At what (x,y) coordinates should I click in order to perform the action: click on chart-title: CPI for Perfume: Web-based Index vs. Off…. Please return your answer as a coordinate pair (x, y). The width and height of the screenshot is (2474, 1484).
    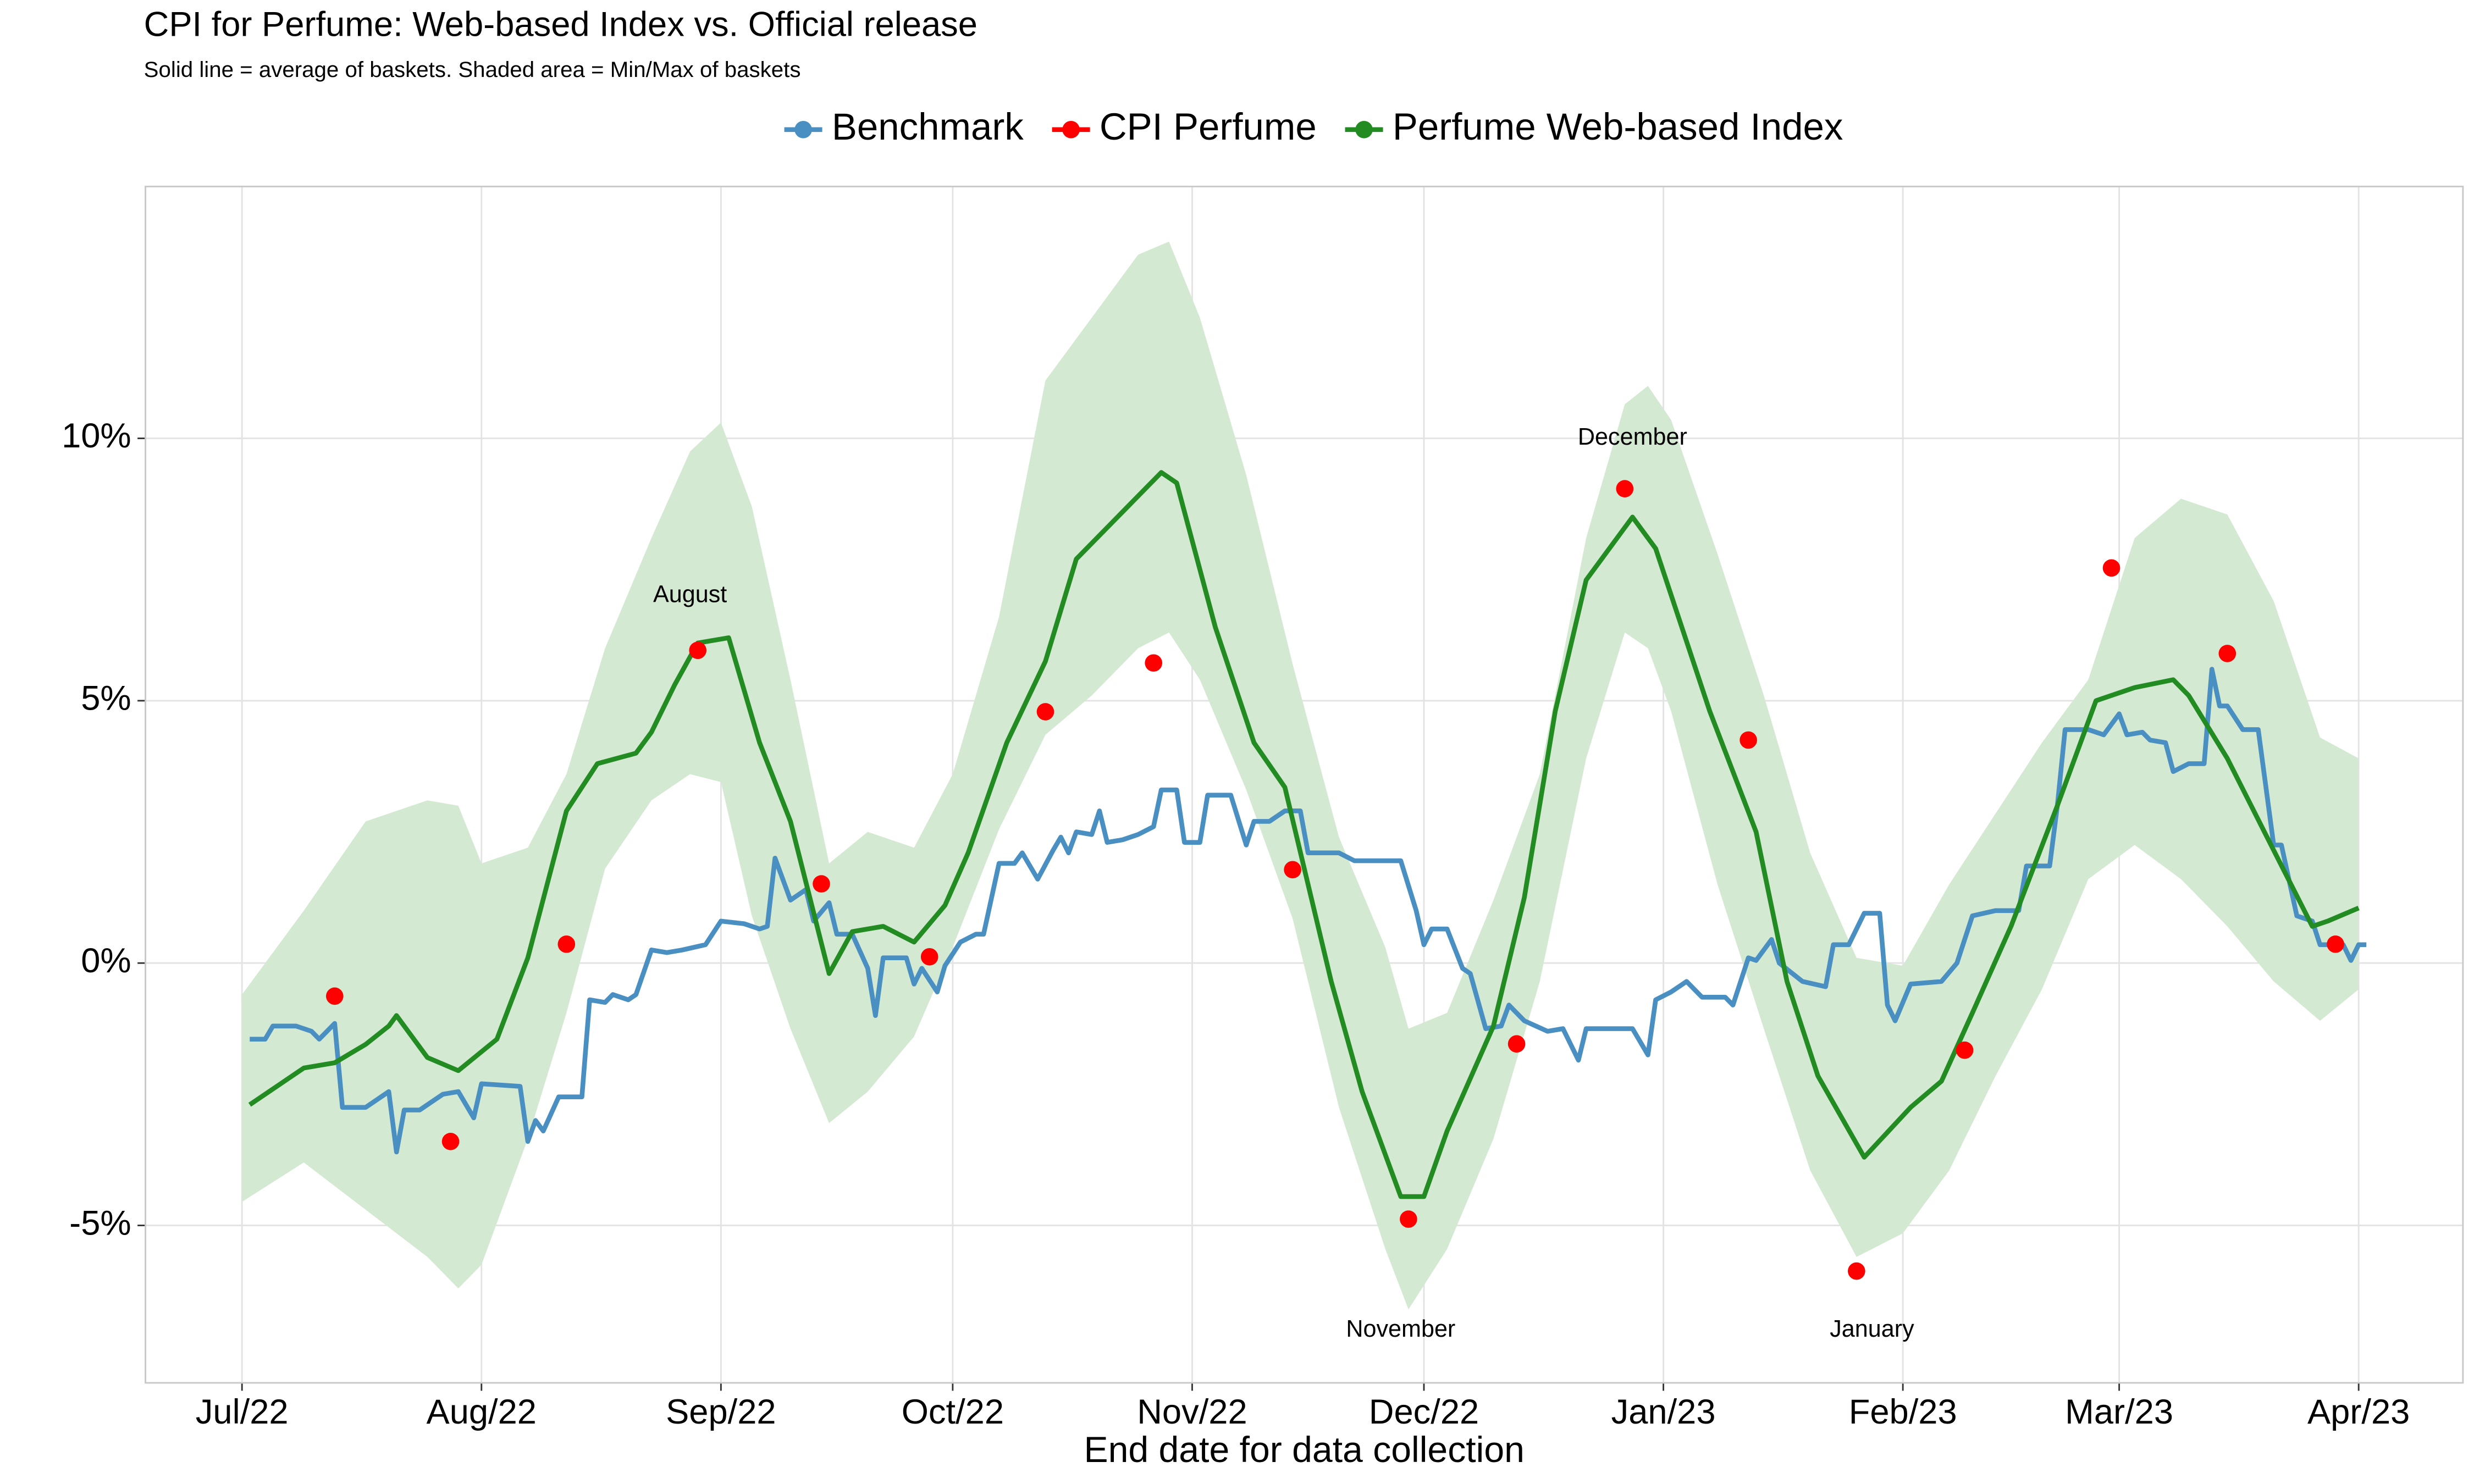
    Looking at the image, I should click on (561, 24).